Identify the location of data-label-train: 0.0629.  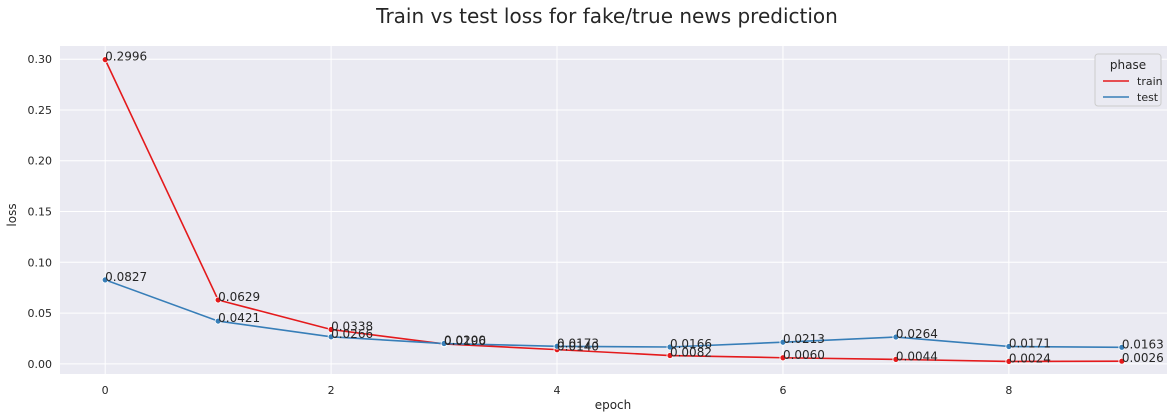
(239, 297).